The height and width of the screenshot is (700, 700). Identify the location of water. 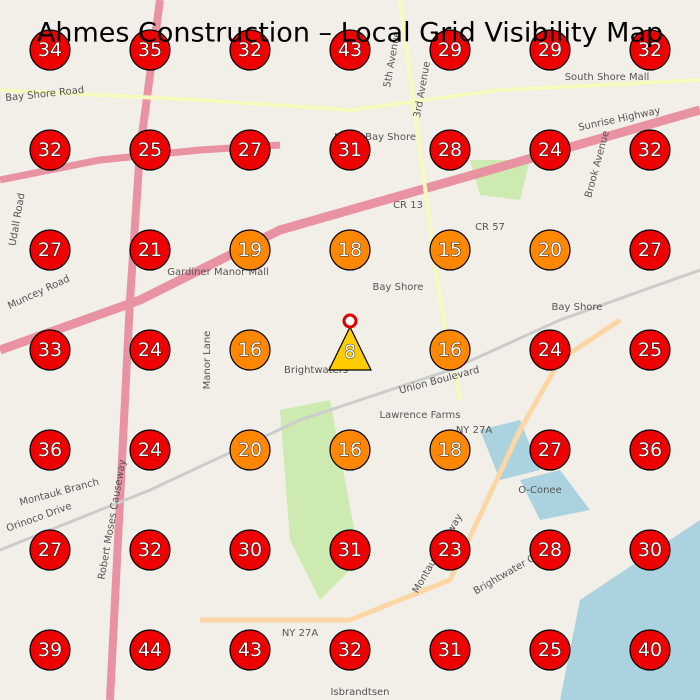
(535, 470).